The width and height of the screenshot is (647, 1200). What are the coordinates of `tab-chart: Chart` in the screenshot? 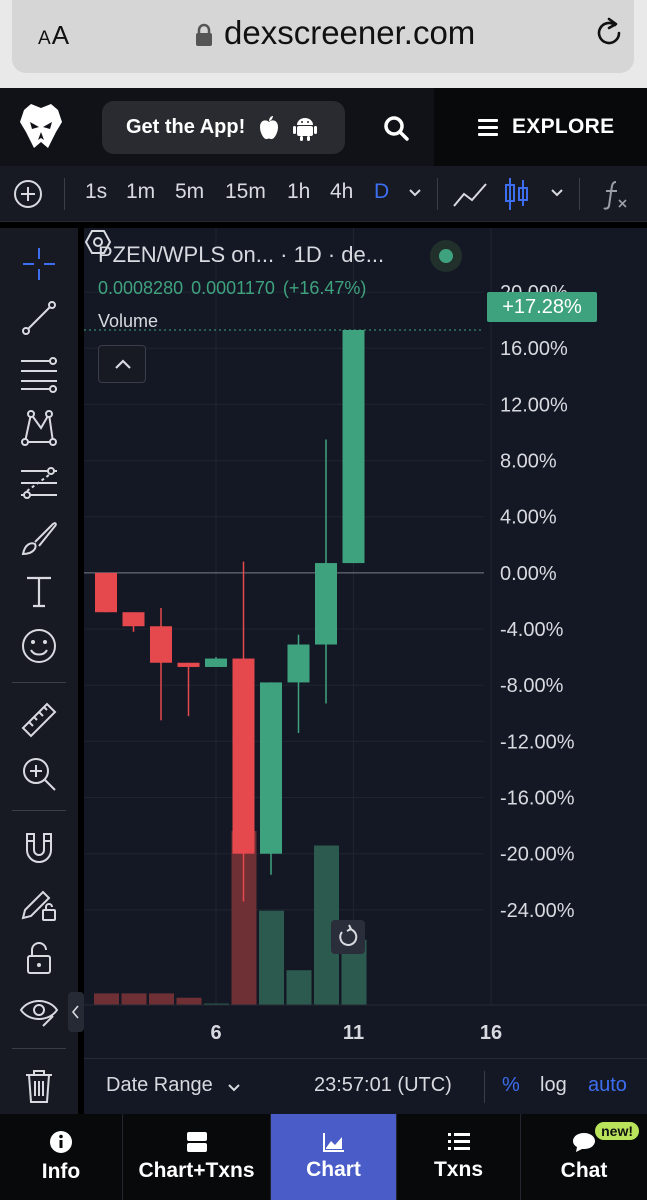 It's located at (334, 1157).